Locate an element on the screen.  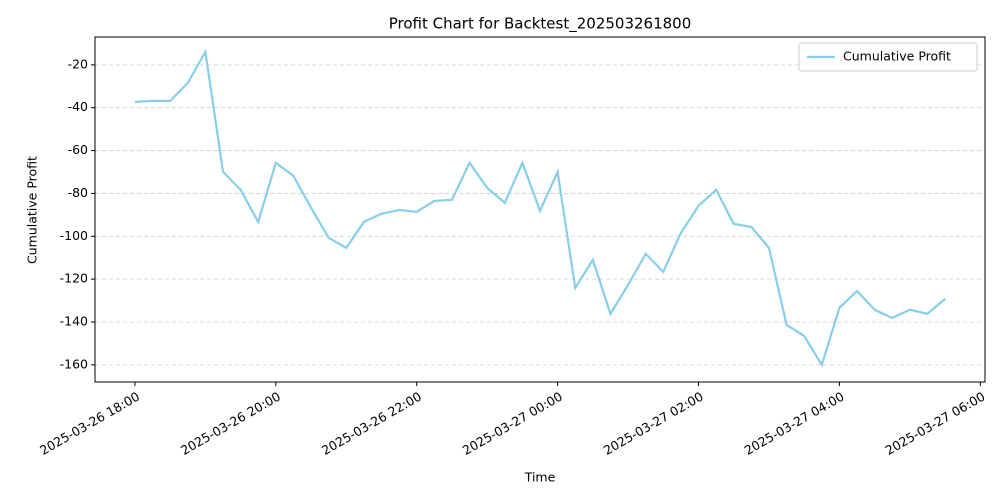
chart-title: Profit Chart for Backtest_202503261800 is located at coordinates (540, 24).